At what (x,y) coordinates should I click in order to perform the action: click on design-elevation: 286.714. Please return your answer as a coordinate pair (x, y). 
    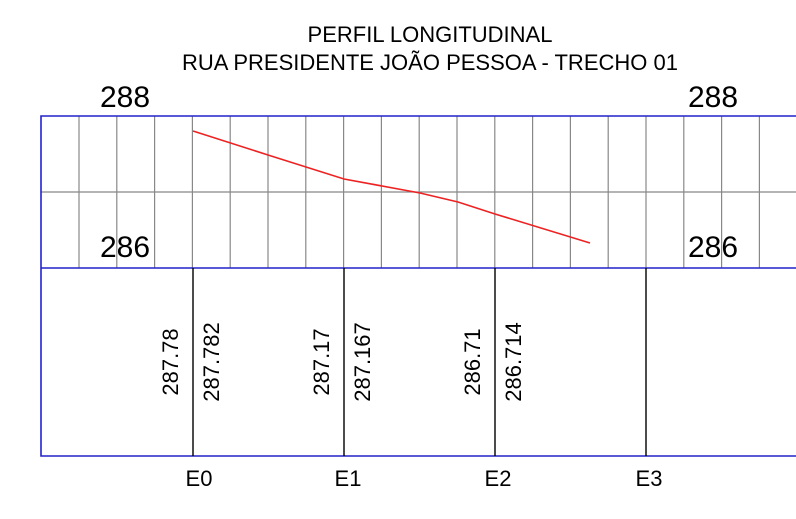
    Looking at the image, I should click on (513, 362).